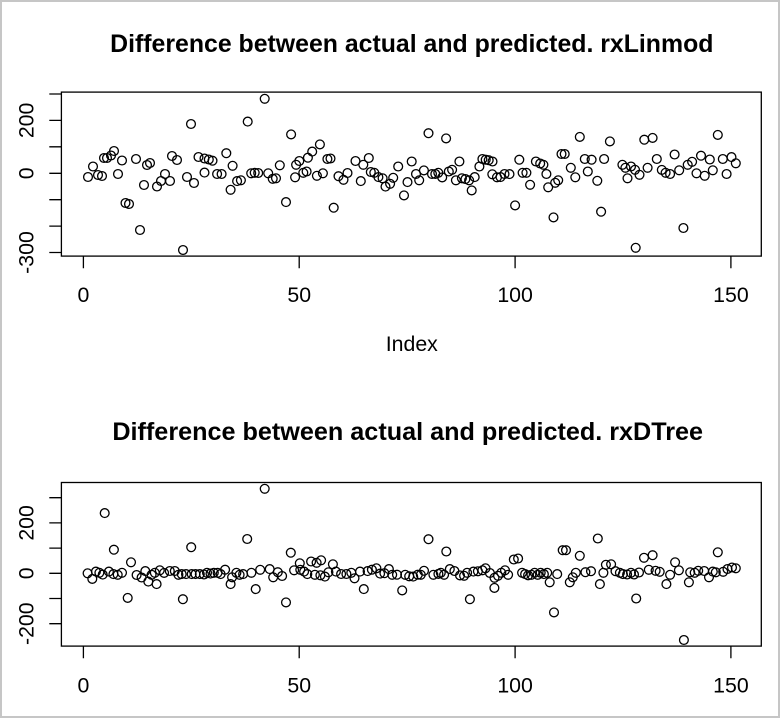 This screenshot has height=723, width=780. What do you see at coordinates (27, 623) in the screenshot?
I see `svg-text: -200` at bounding box center [27, 623].